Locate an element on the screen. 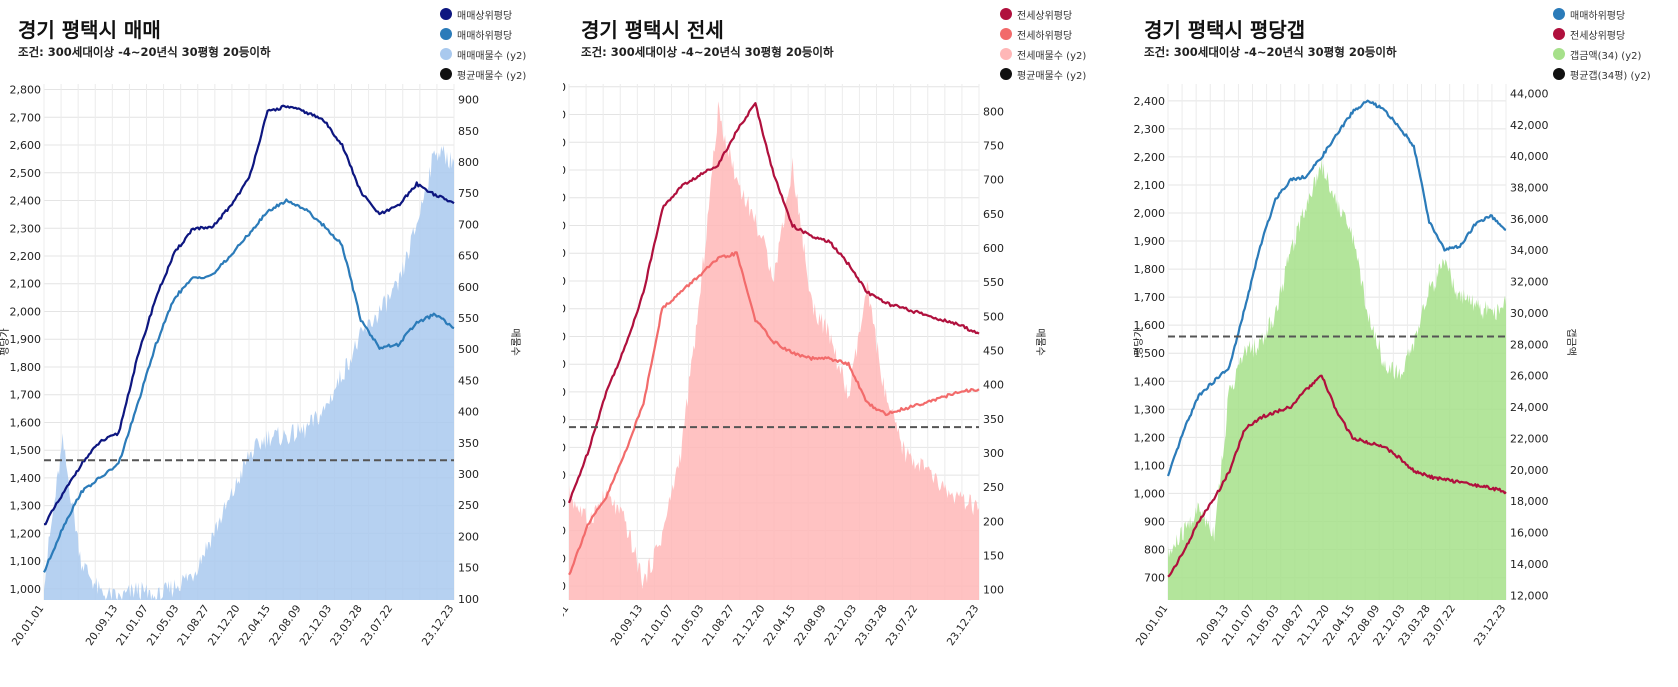 Image resolution: width=1678 pixels, height=687 pixels. legend-item: 전세하위평당 is located at coordinates (1043, 34).